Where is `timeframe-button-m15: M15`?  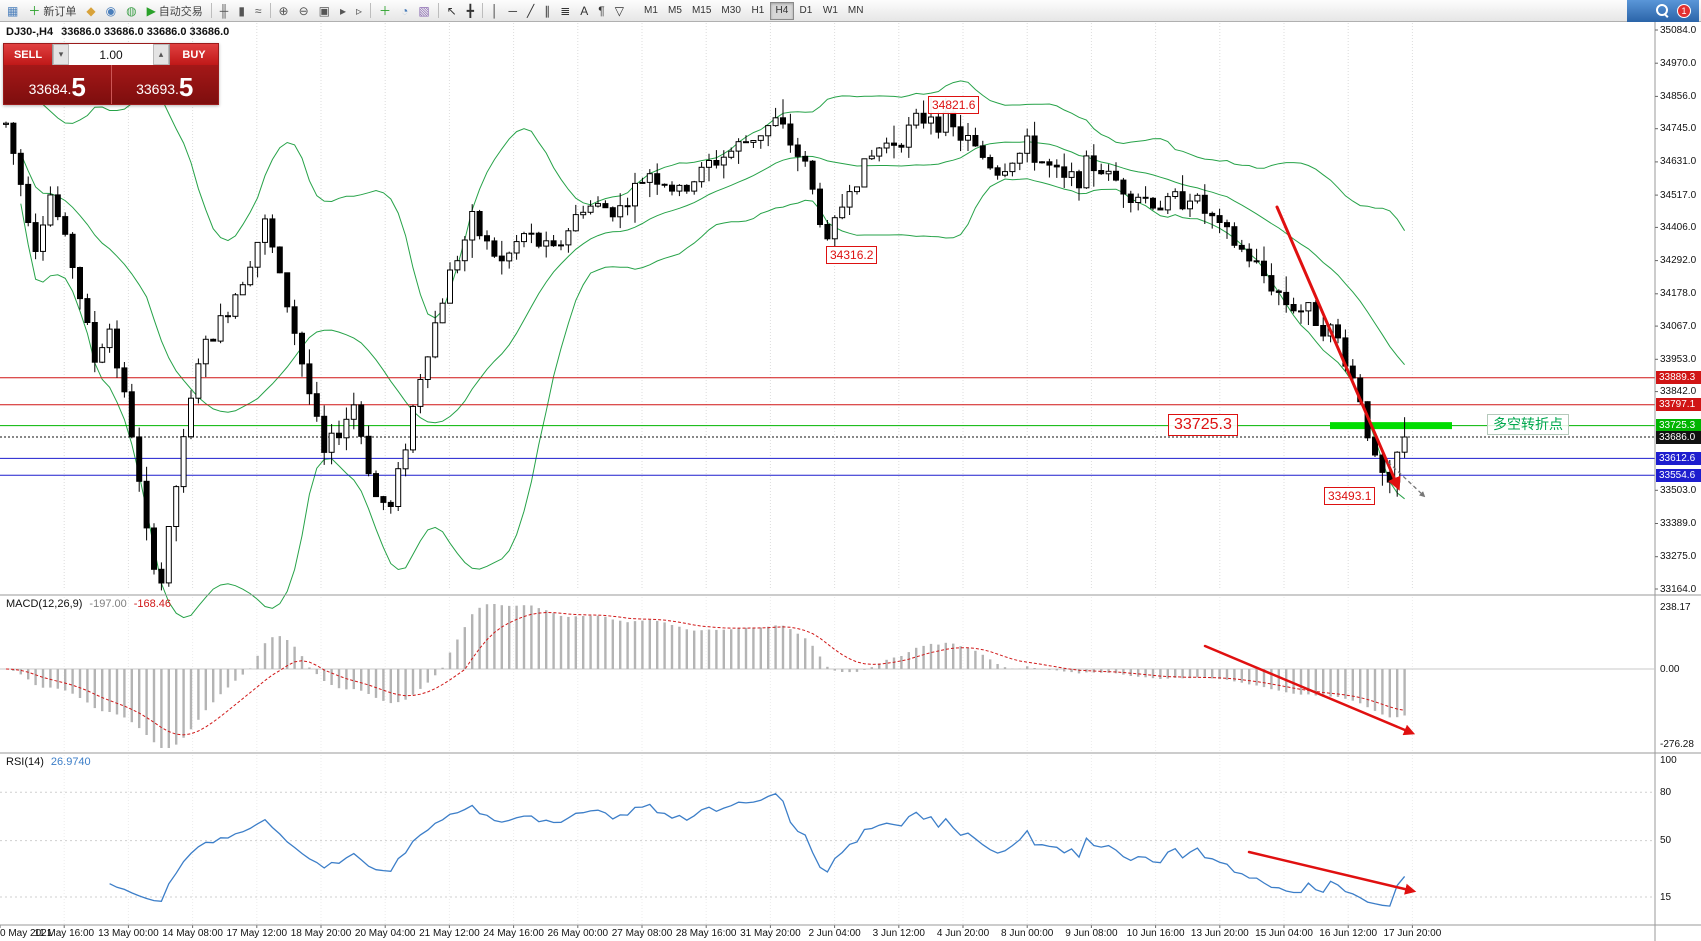 timeframe-button-m15: M15 is located at coordinates (701, 11).